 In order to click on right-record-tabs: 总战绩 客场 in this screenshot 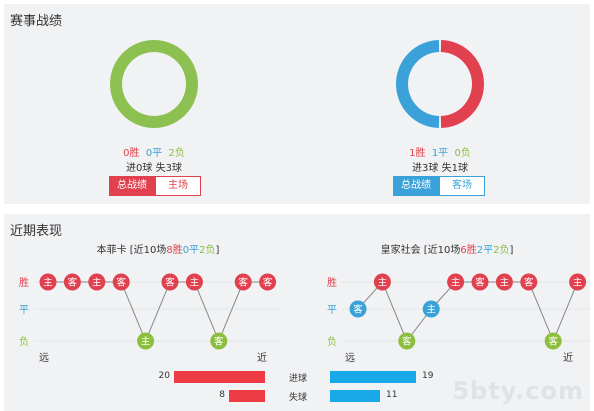, I will do `click(439, 186)`.